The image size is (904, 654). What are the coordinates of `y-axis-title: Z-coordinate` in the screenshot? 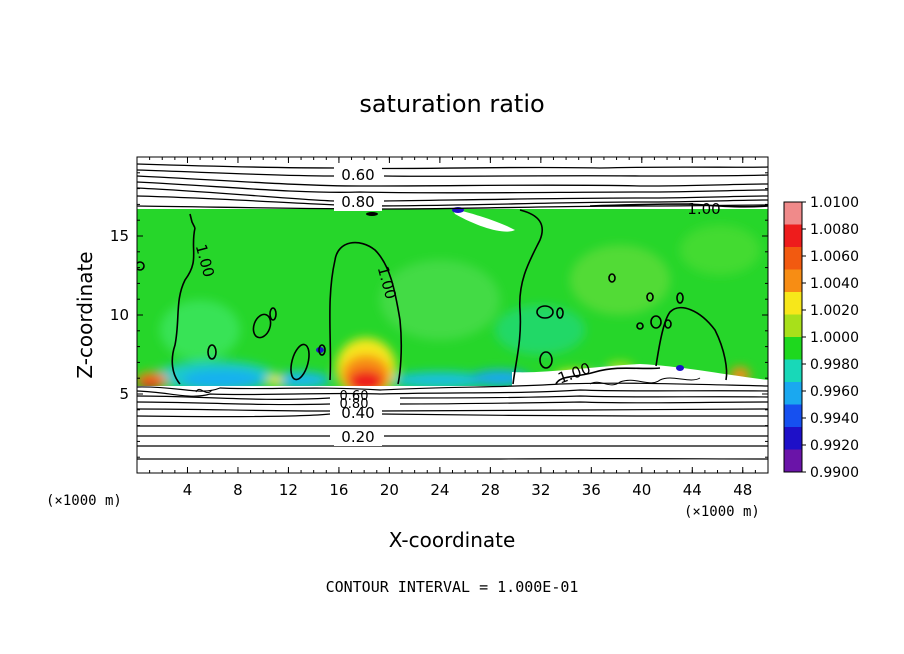 It's located at (85, 314).